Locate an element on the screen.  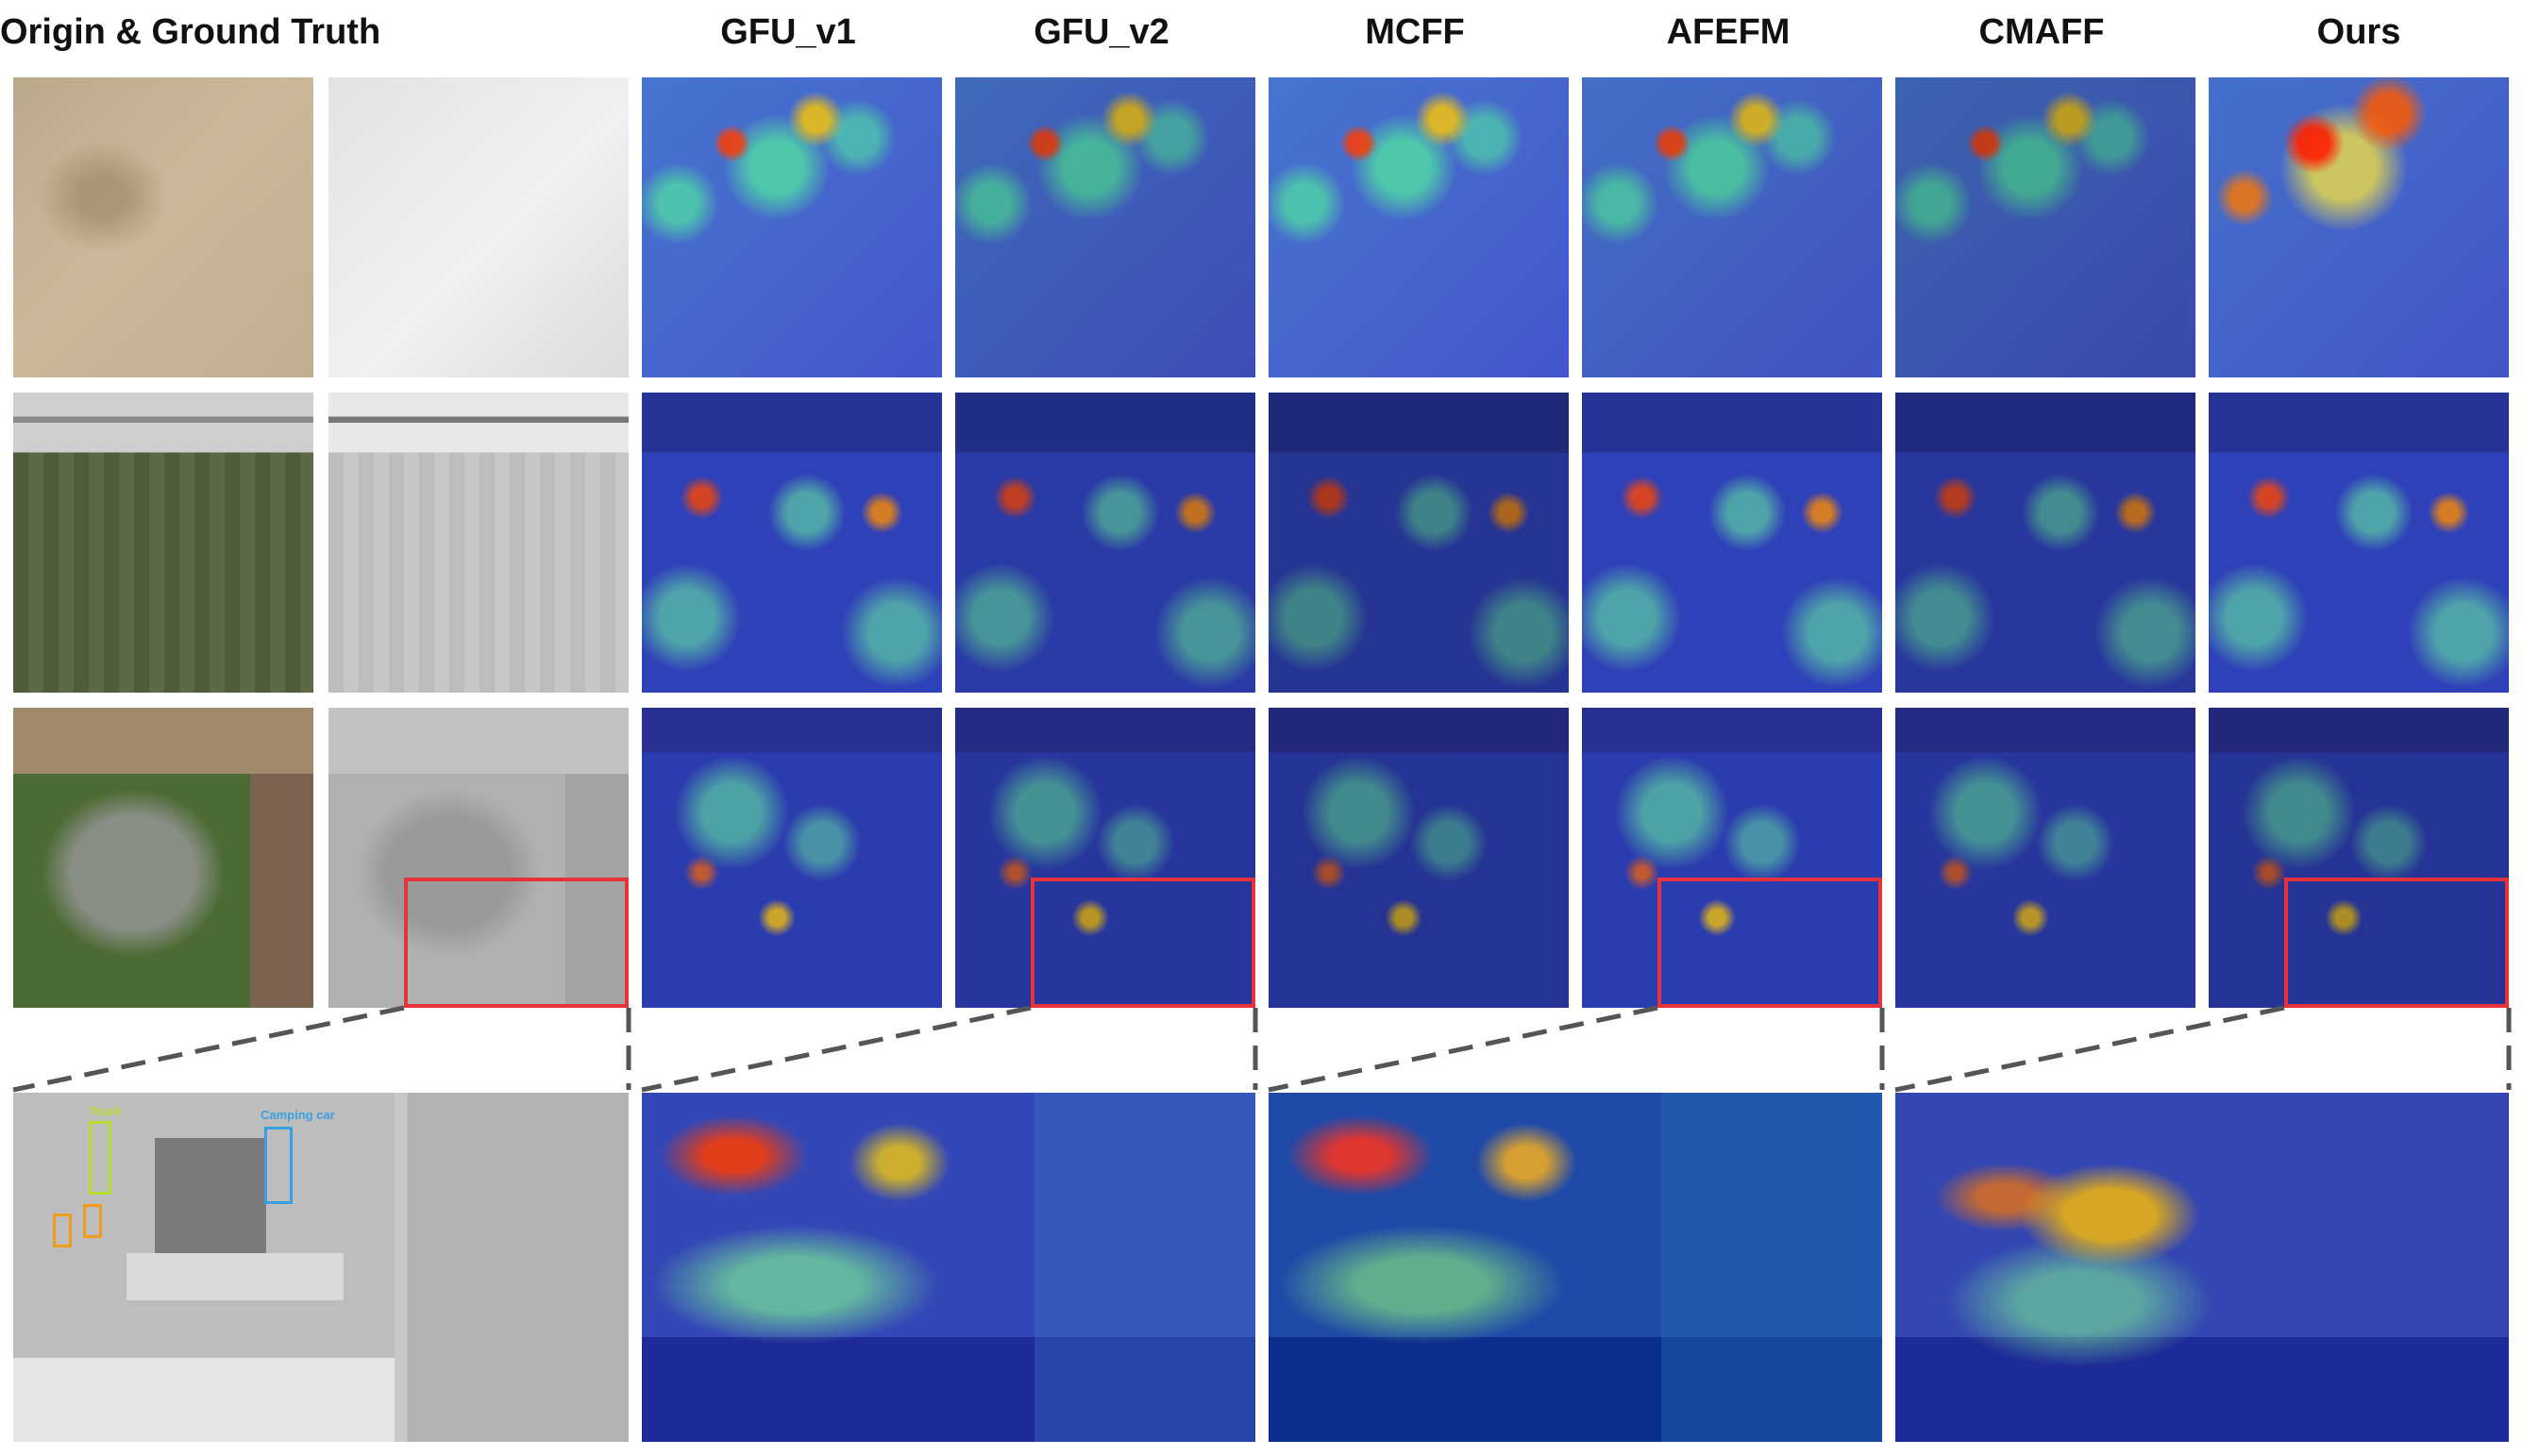
row2-mcff-heatmap is located at coordinates (1419, 543).